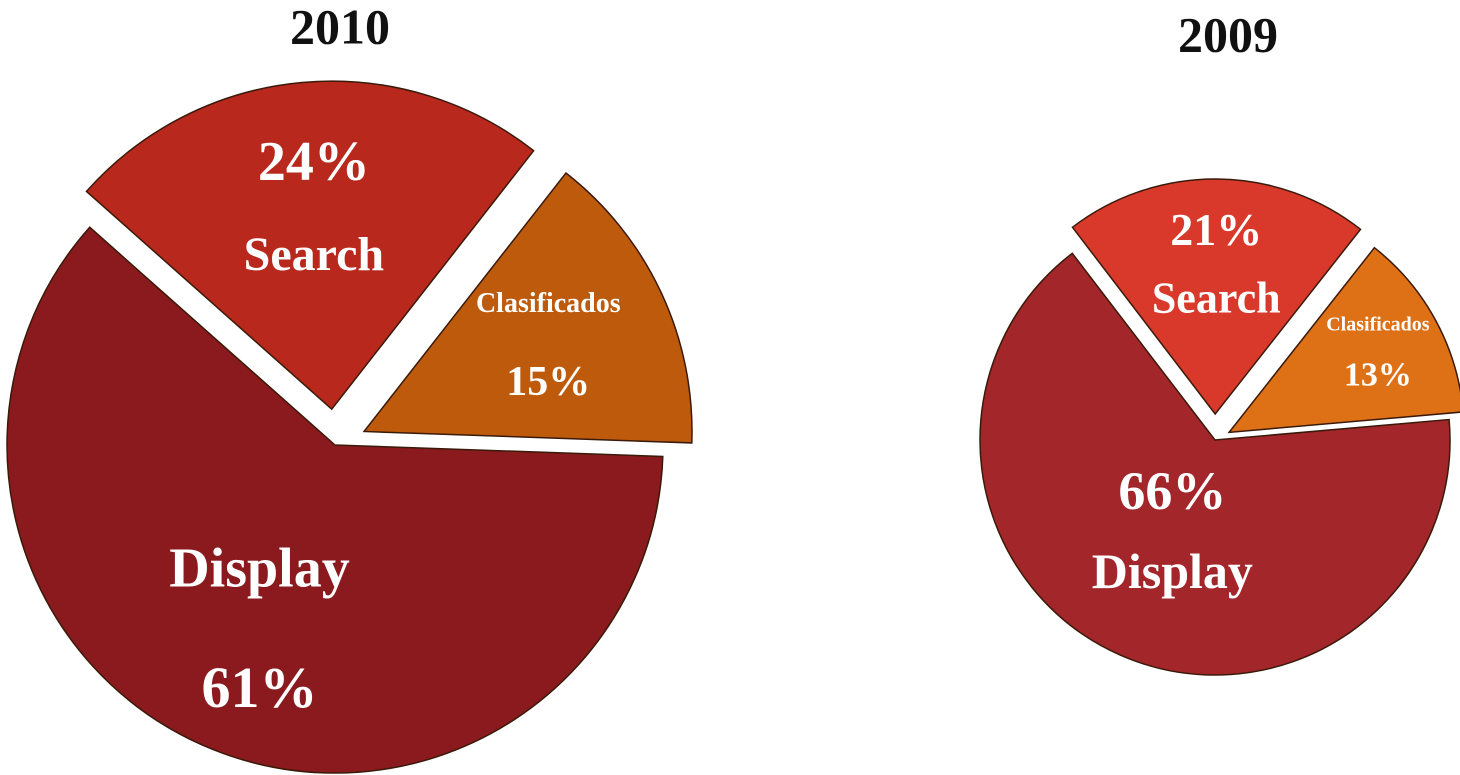  Describe the element at coordinates (340, 27) in the screenshot. I see `chart-title: 2010` at that location.